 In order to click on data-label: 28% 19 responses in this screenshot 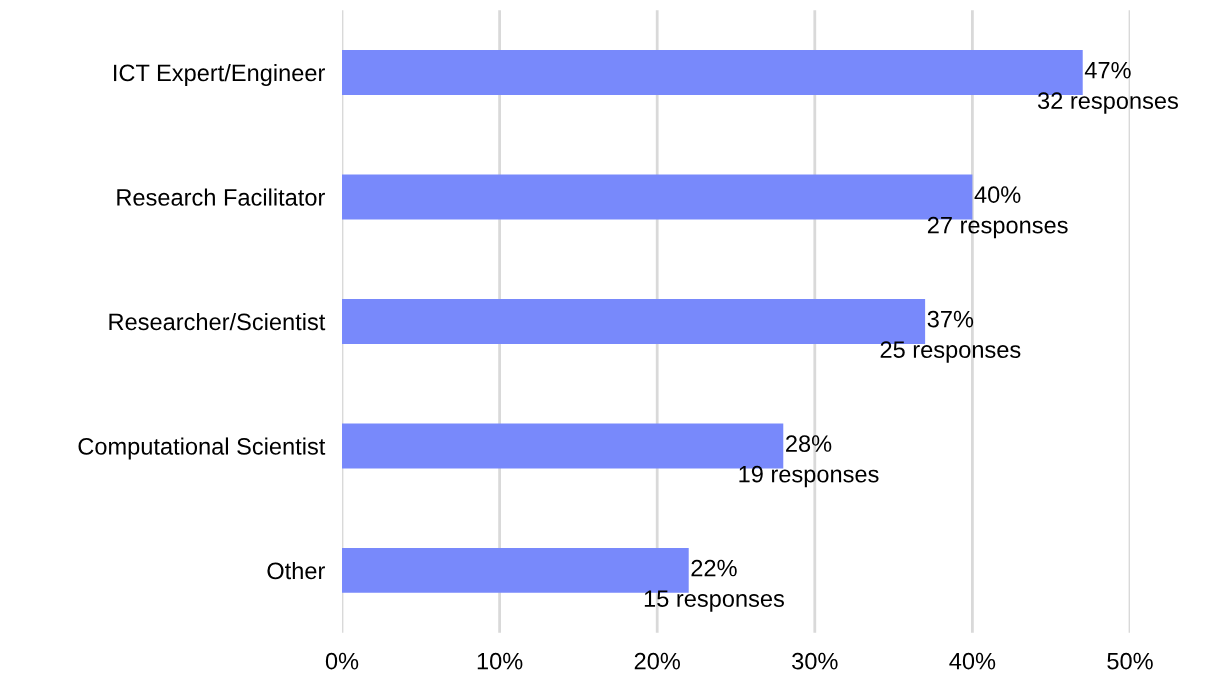, I will do `click(809, 461)`.